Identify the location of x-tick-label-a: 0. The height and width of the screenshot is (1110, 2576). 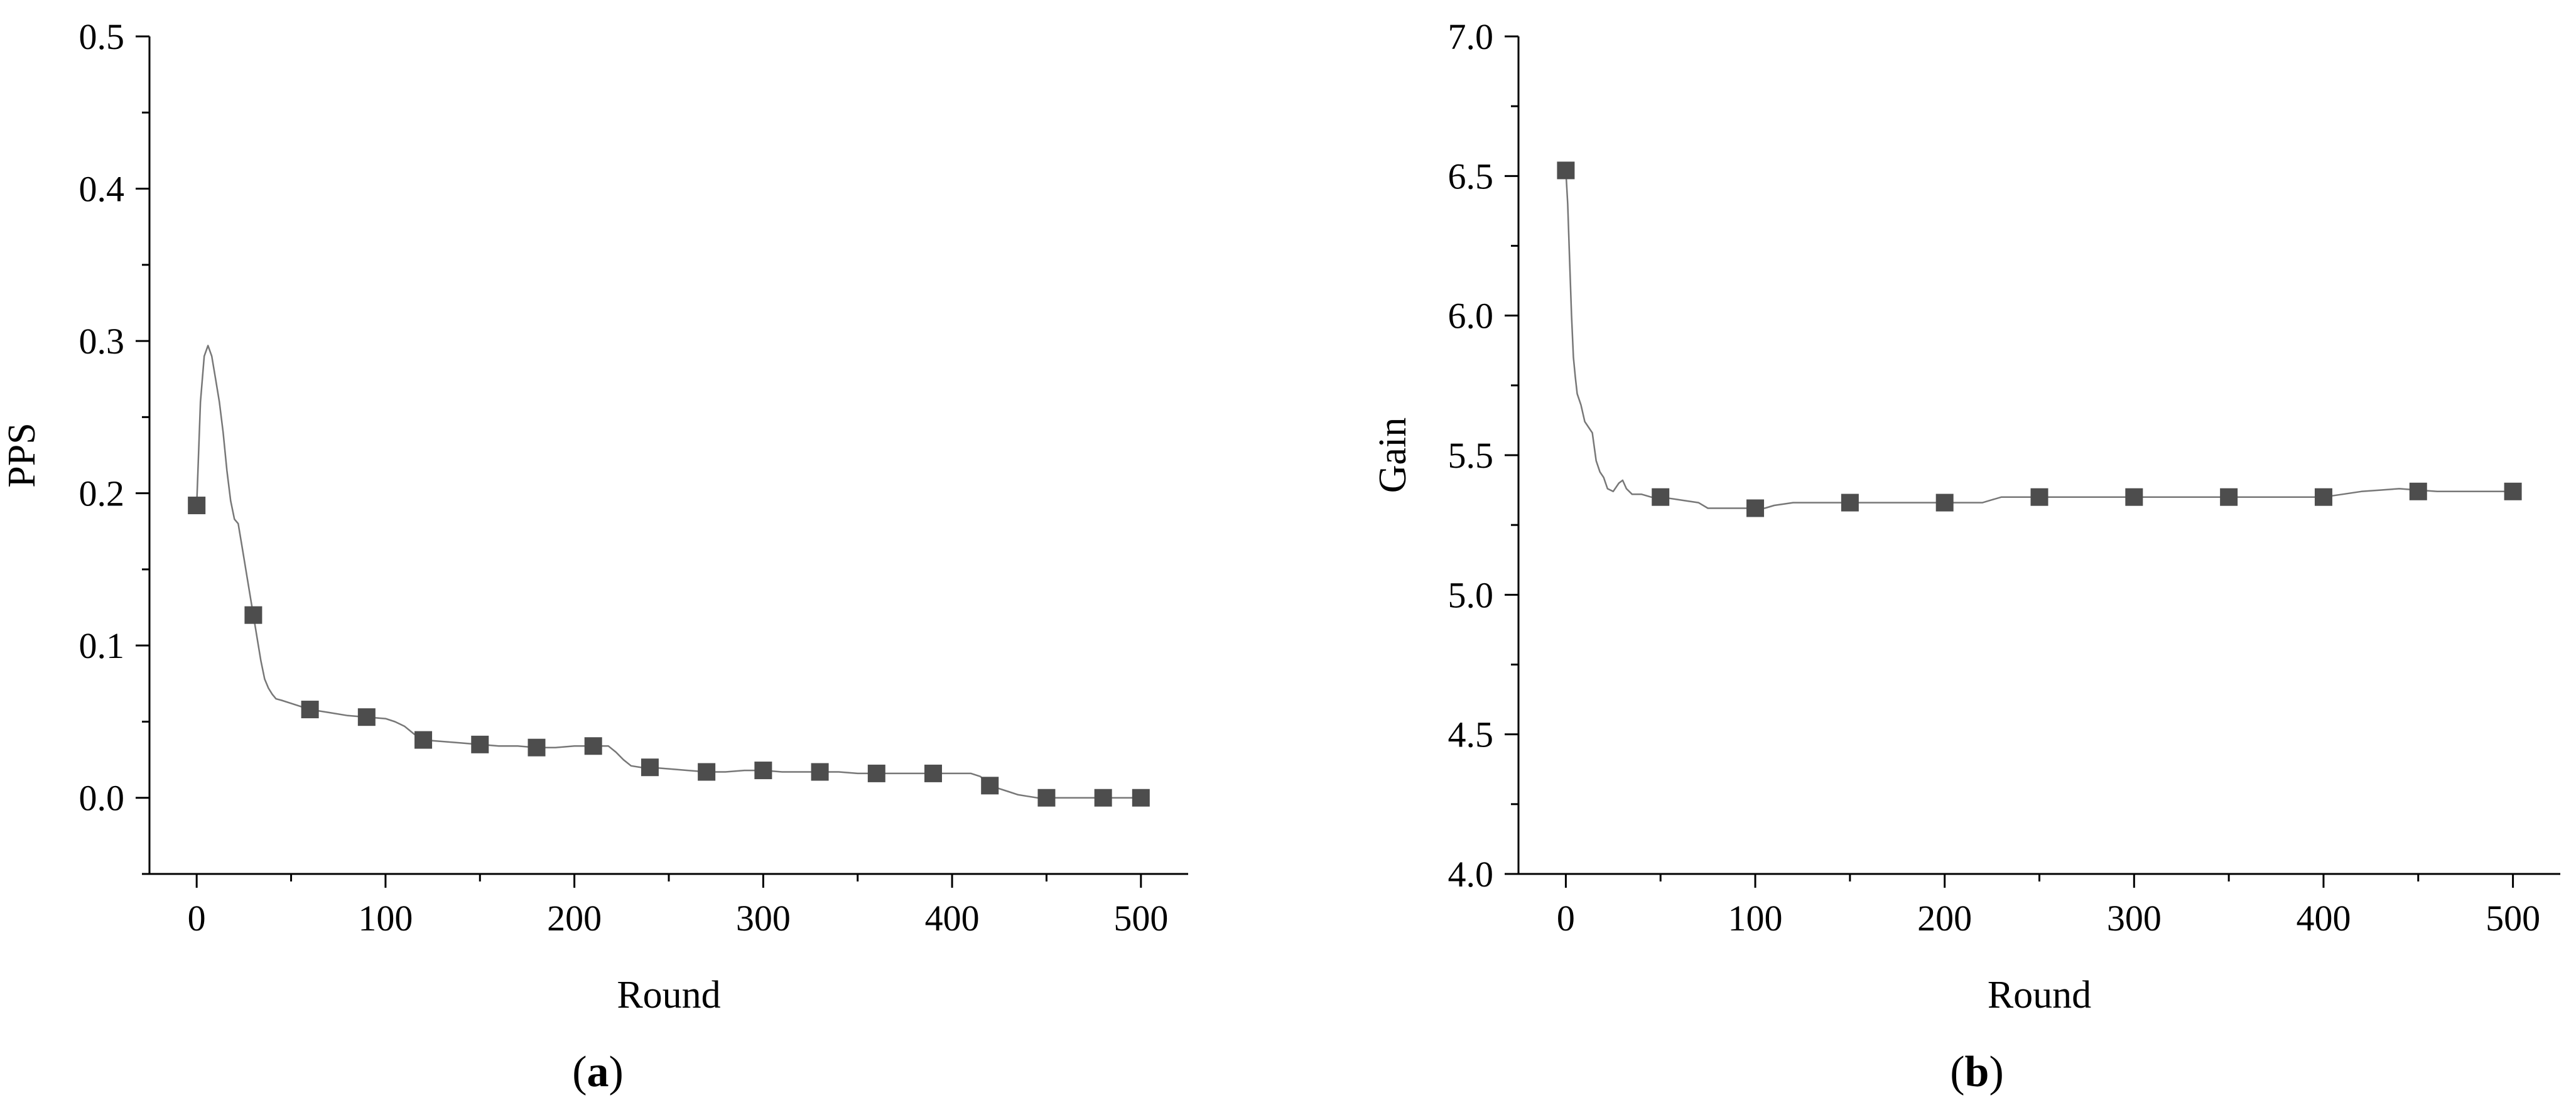
(197, 918).